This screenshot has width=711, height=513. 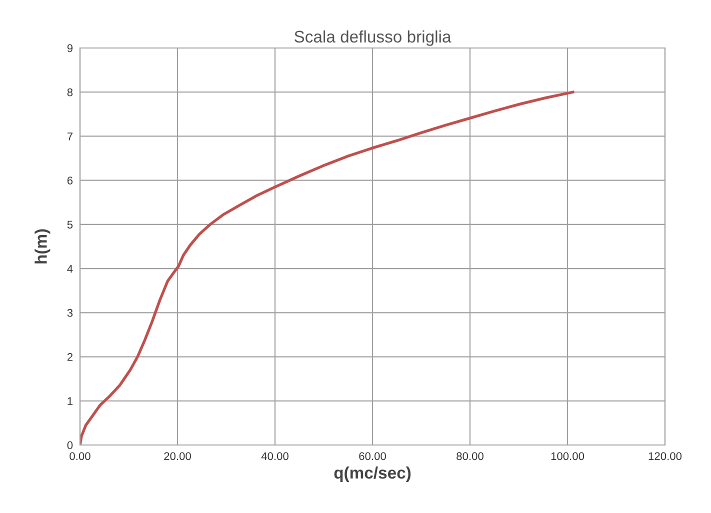 What do you see at coordinates (69, 357) in the screenshot?
I see `y-tick-label: 2` at bounding box center [69, 357].